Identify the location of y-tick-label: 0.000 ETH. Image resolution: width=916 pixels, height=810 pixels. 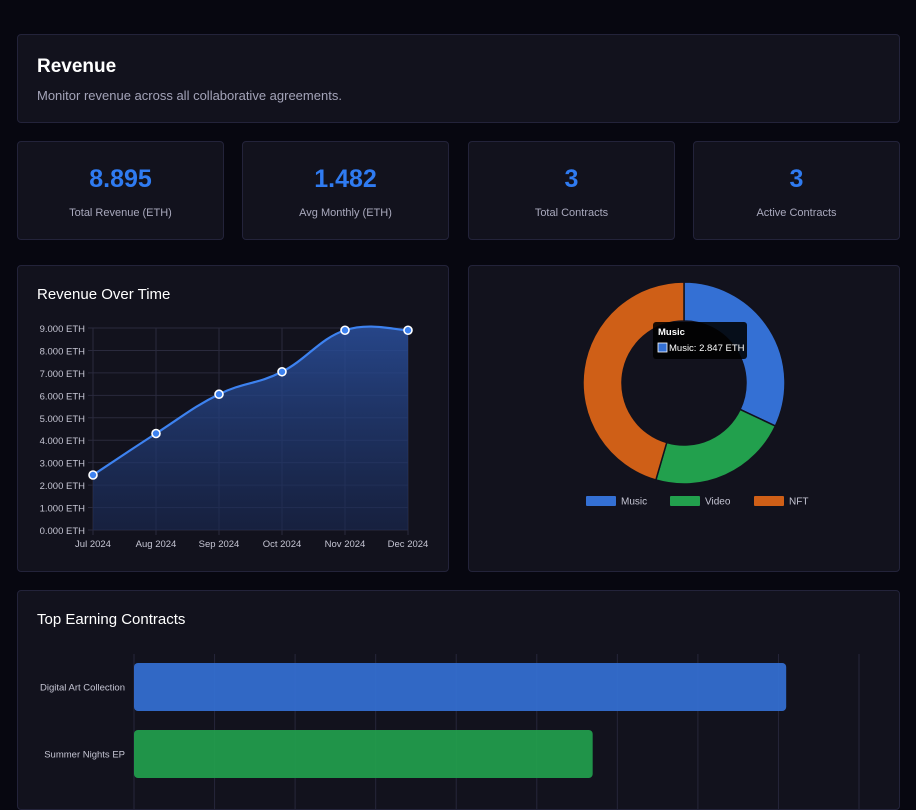
(63, 531).